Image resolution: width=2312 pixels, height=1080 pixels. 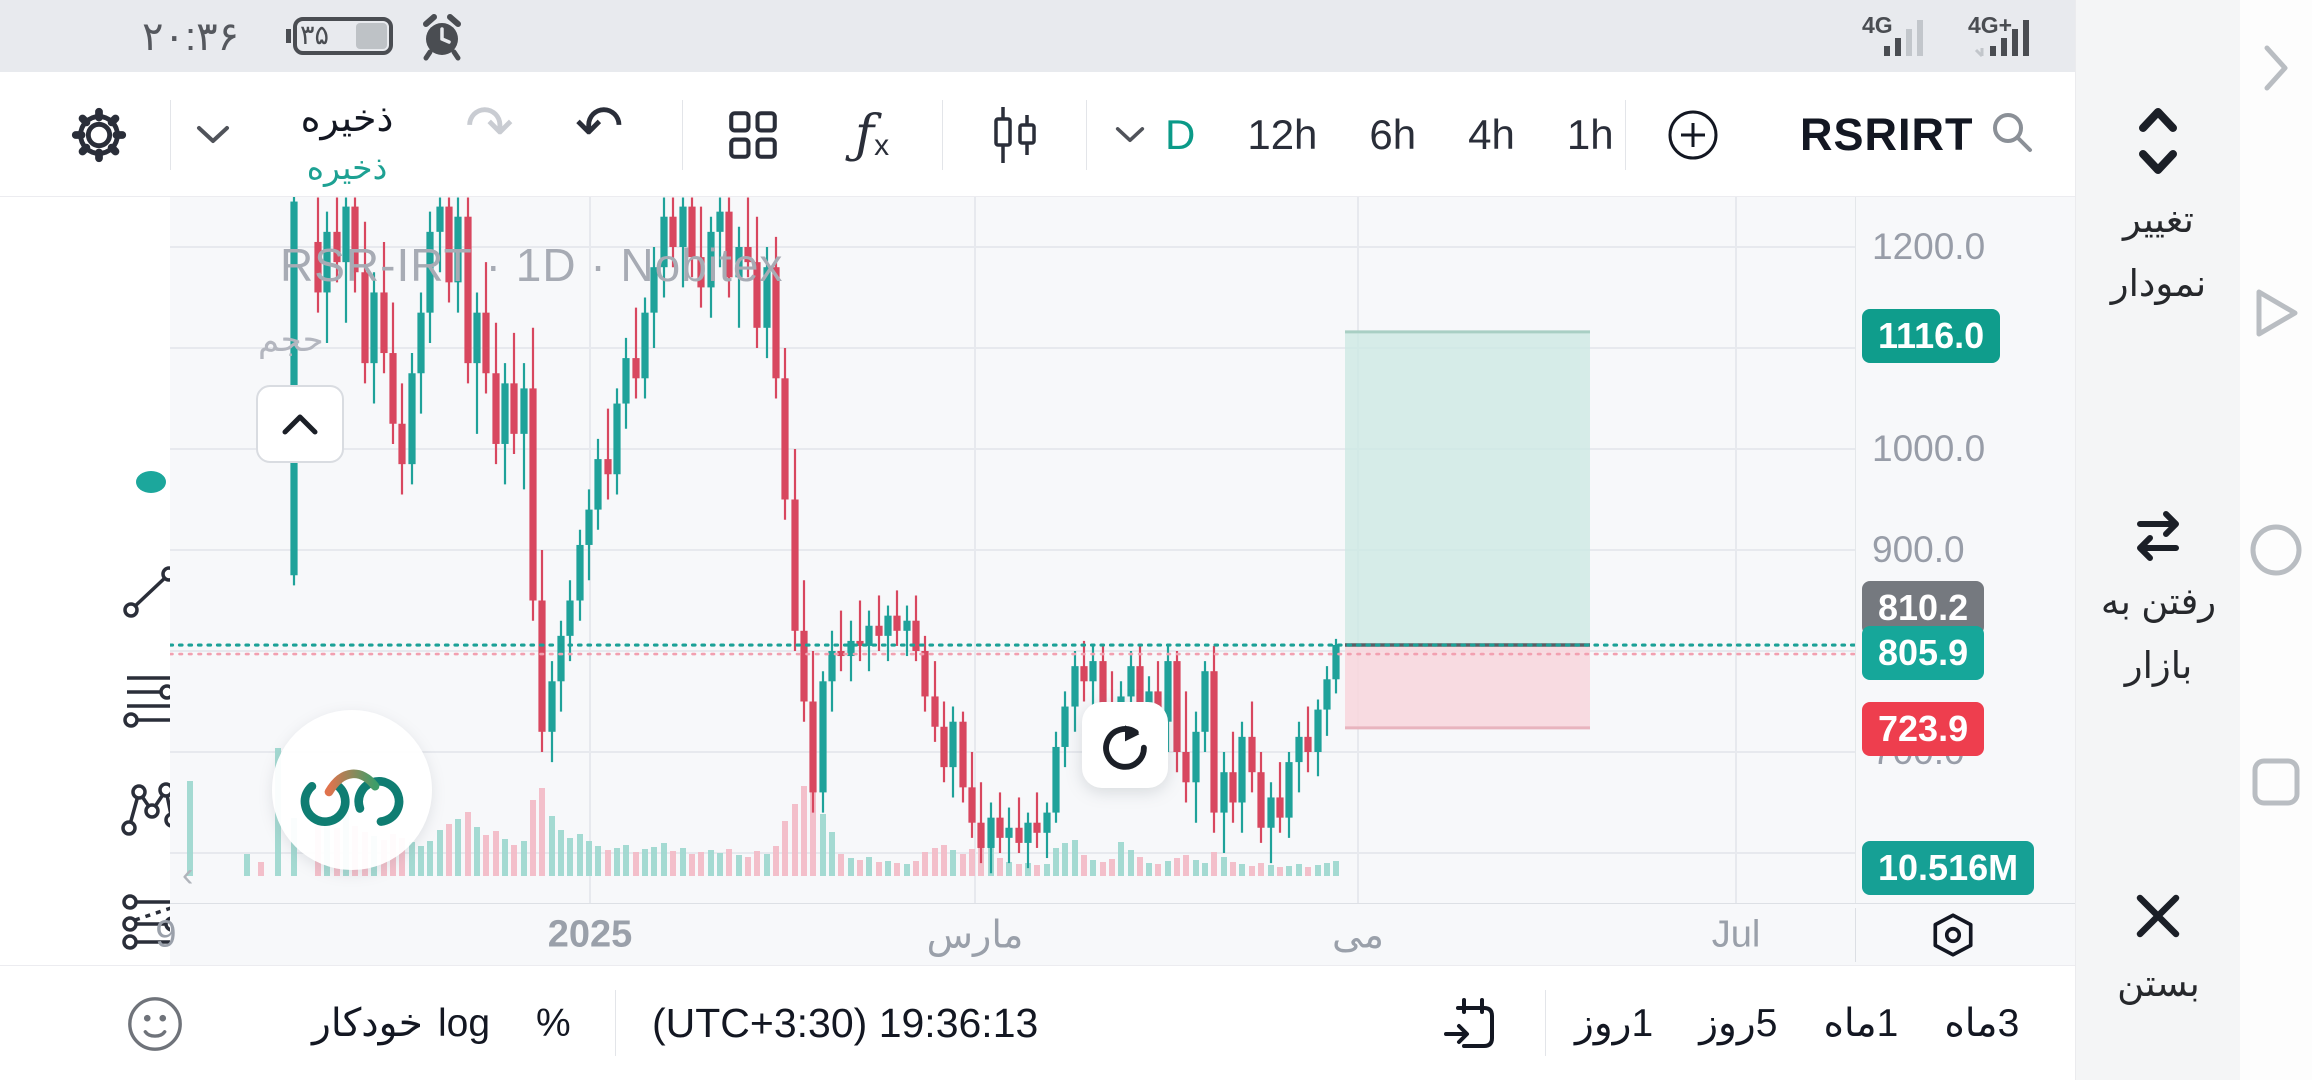 I want to click on android-back-icon, so click(x=2276, y=315).